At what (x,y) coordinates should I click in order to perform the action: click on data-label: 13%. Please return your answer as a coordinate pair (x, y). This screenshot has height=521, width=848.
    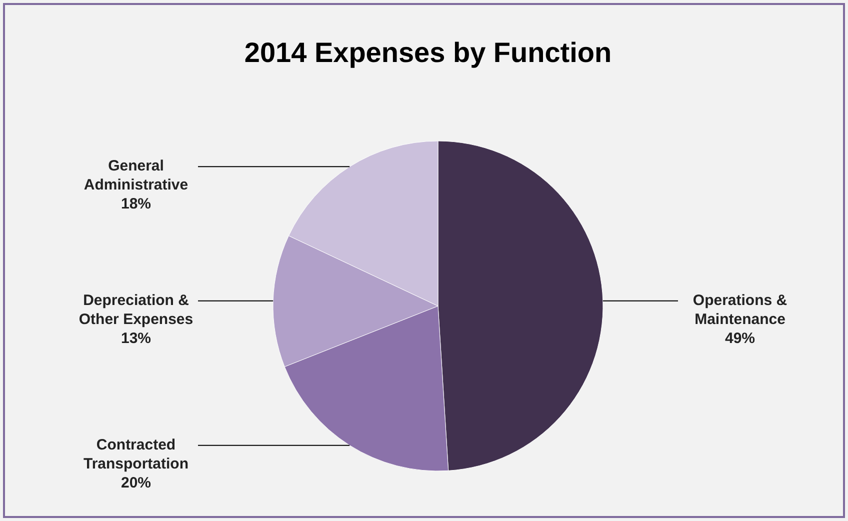
    Looking at the image, I should click on (136, 338).